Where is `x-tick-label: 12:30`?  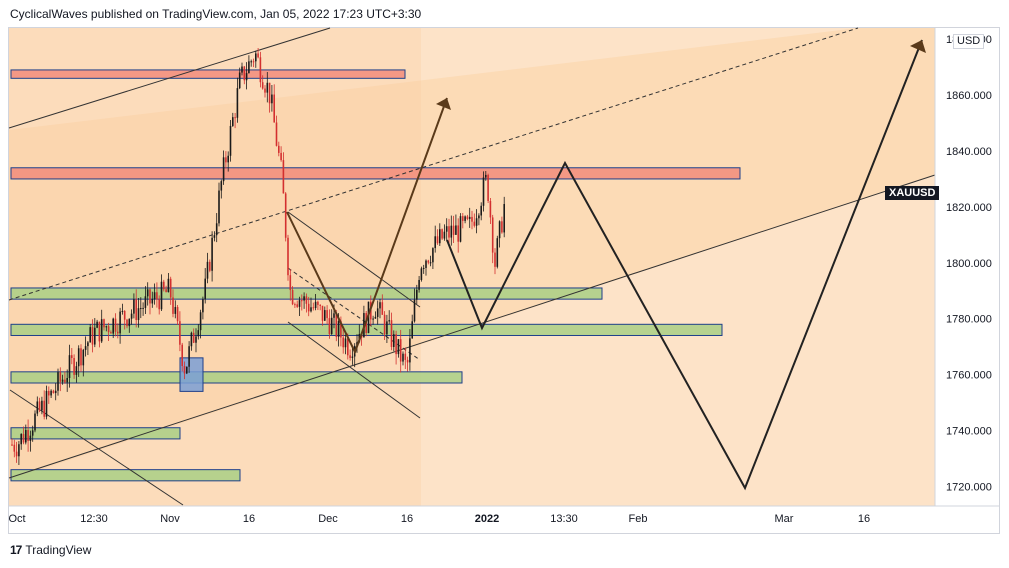 x-tick-label: 12:30 is located at coordinates (94, 519).